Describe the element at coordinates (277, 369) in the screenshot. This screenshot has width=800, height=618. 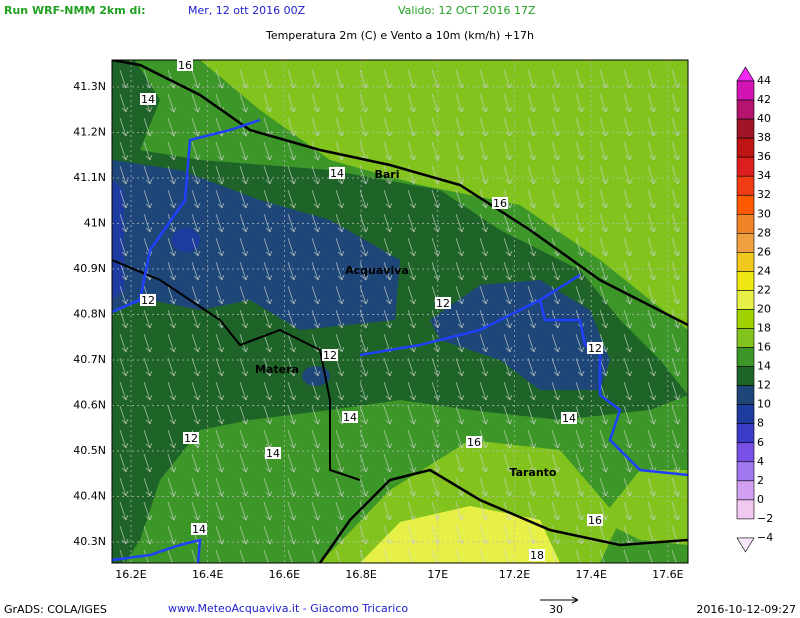
I see `city-name: Matera` at that location.